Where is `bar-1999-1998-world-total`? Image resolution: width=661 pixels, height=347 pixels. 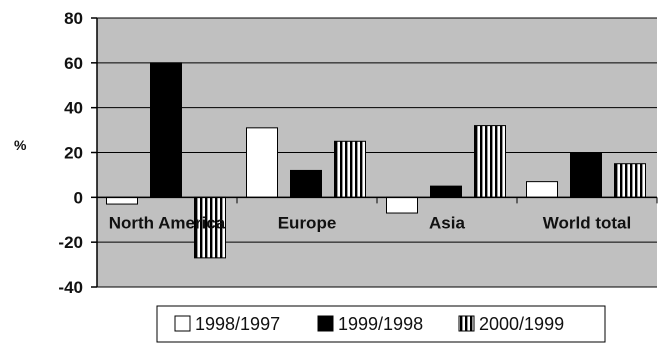 bar-1999-1998-world-total is located at coordinates (586, 175).